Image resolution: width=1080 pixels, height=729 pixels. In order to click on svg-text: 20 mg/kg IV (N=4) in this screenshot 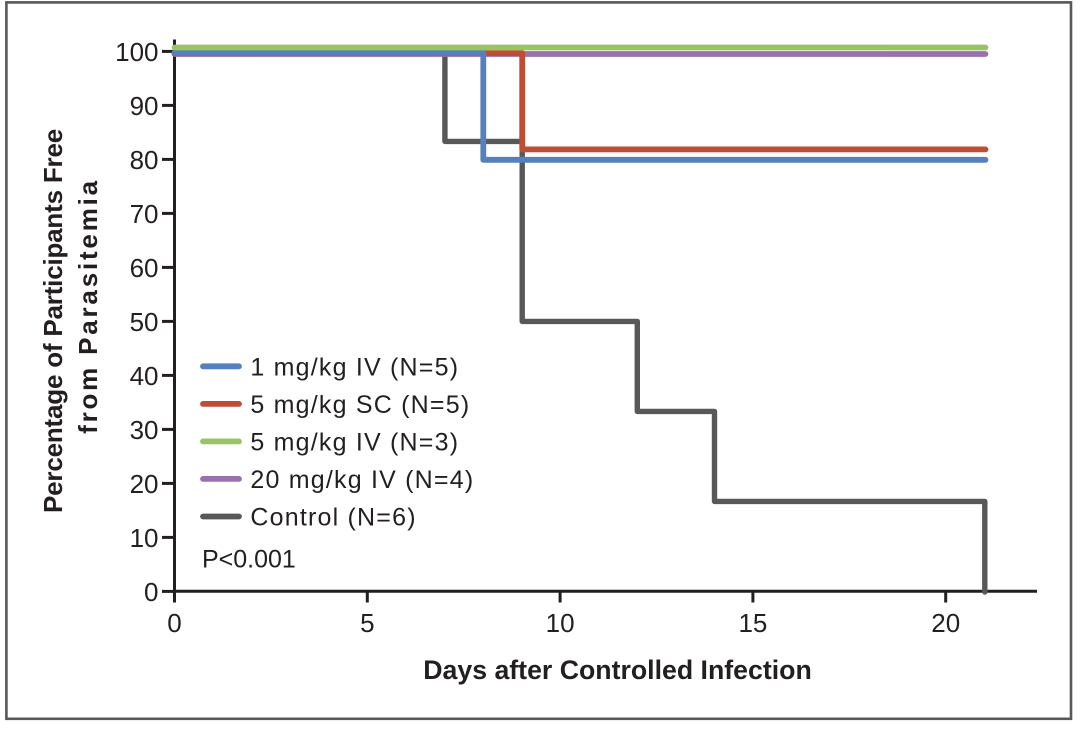, I will do `click(362, 480)`.